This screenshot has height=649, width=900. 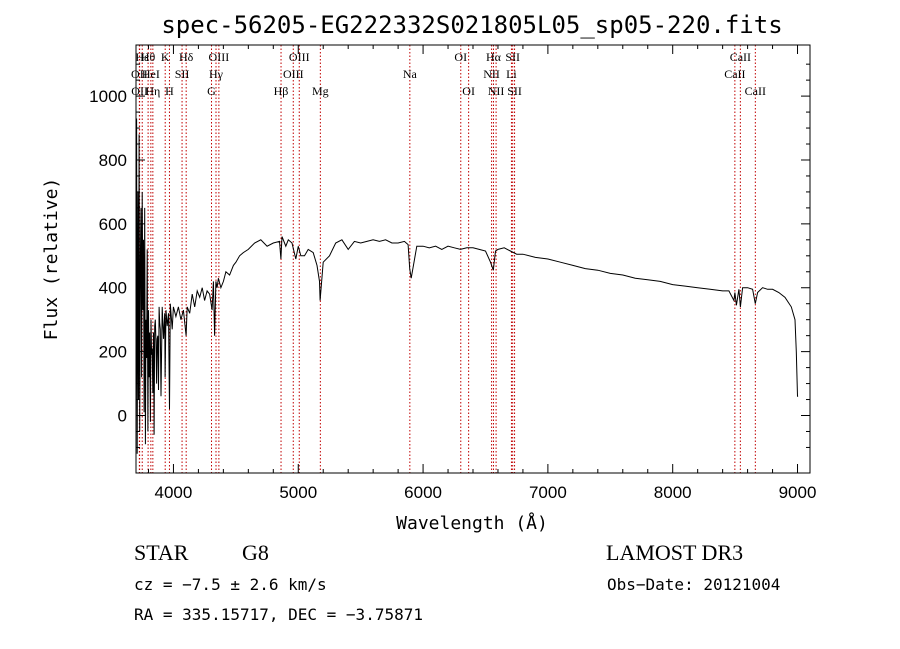 What do you see at coordinates (108, 96) in the screenshot?
I see `y-tick-label: 1000` at bounding box center [108, 96].